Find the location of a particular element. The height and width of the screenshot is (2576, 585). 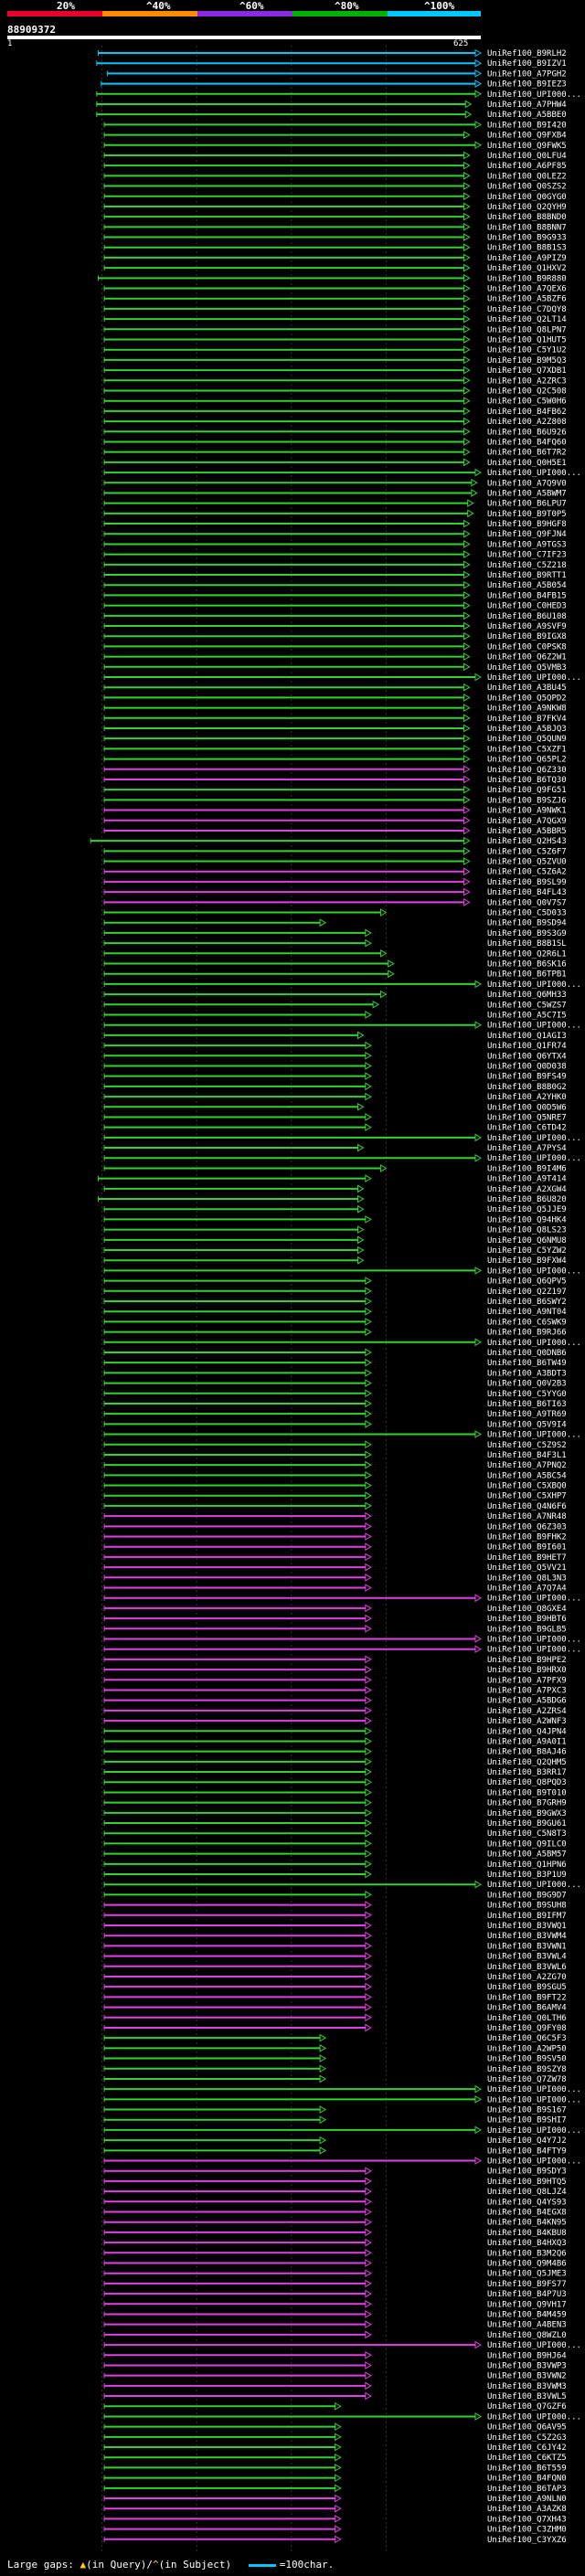

hit-label: UniRef100_A9NT04 is located at coordinates (527, 1312).